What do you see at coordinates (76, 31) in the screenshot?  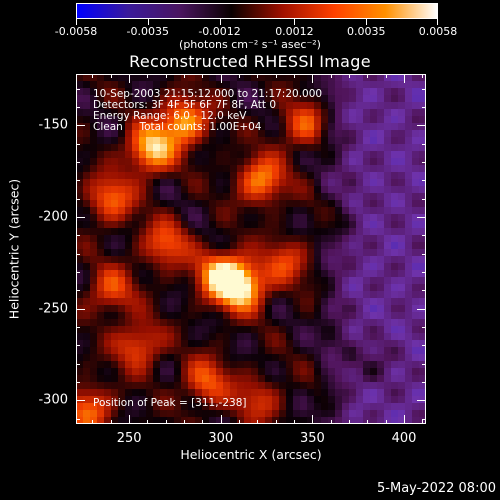 I see `colorbar-tick-label: -0.0058` at bounding box center [76, 31].